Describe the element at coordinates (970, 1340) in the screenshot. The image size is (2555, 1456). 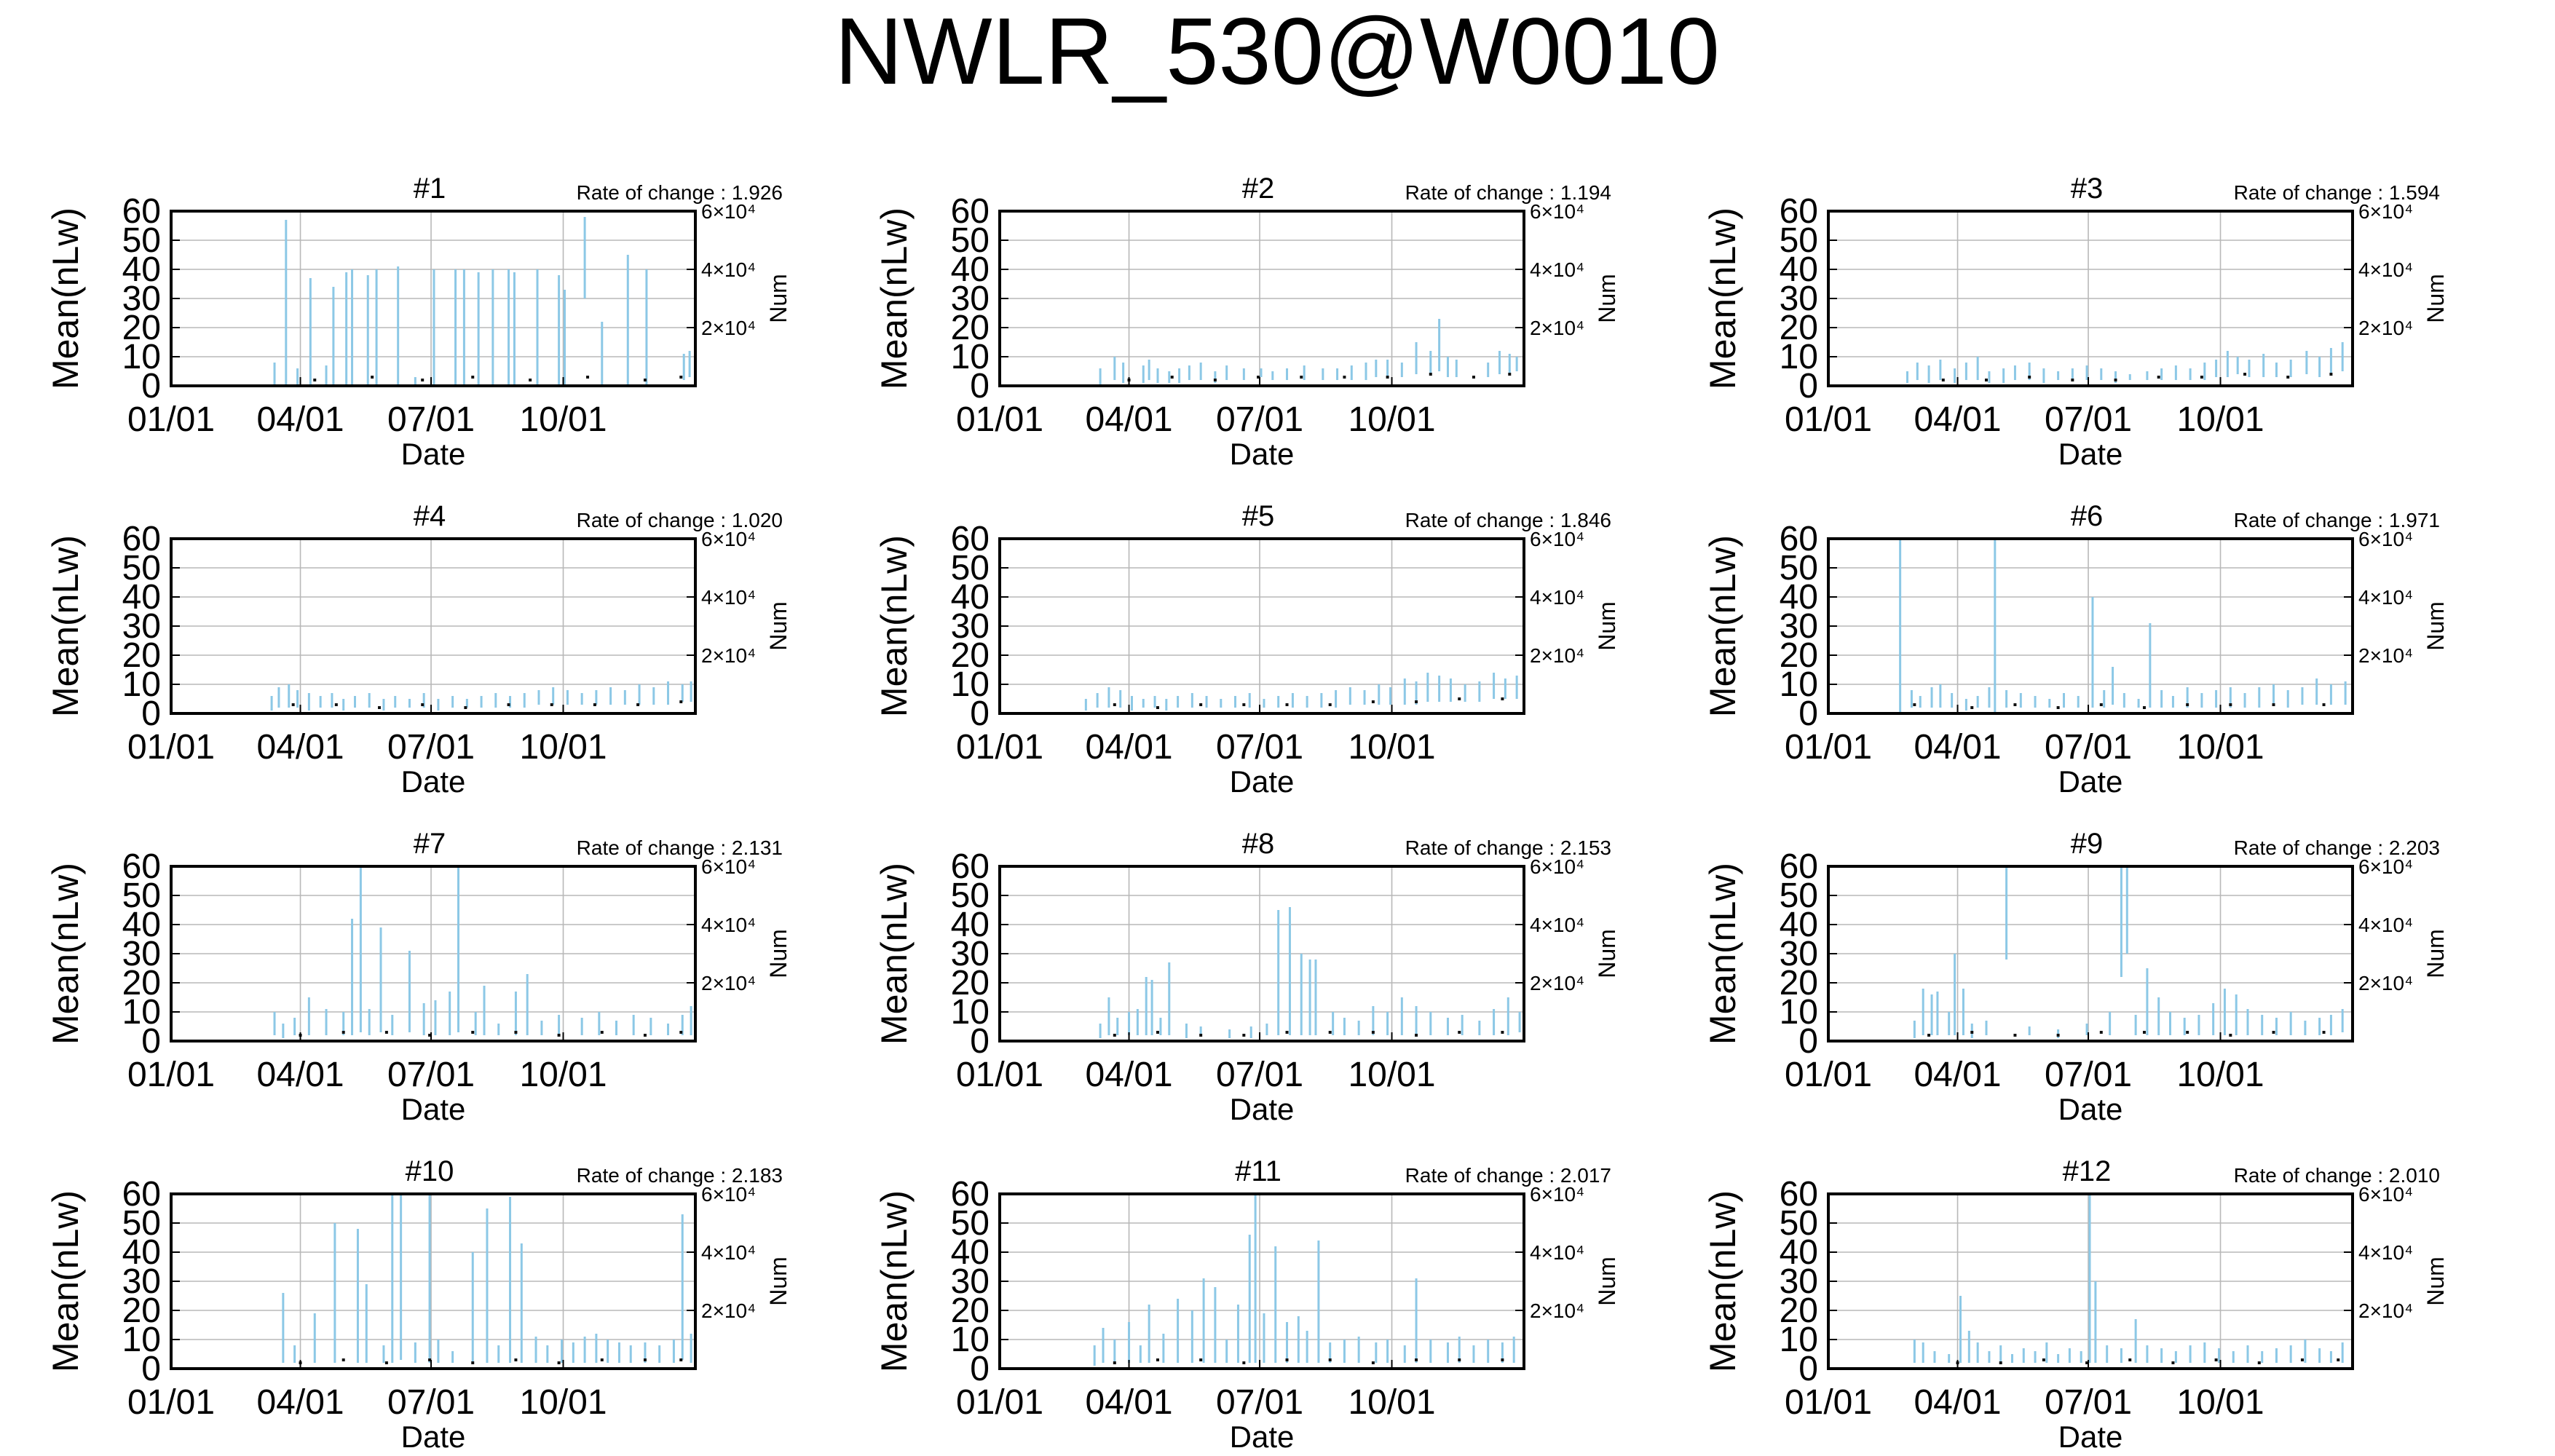
I see `y-tick-label: 10` at that location.